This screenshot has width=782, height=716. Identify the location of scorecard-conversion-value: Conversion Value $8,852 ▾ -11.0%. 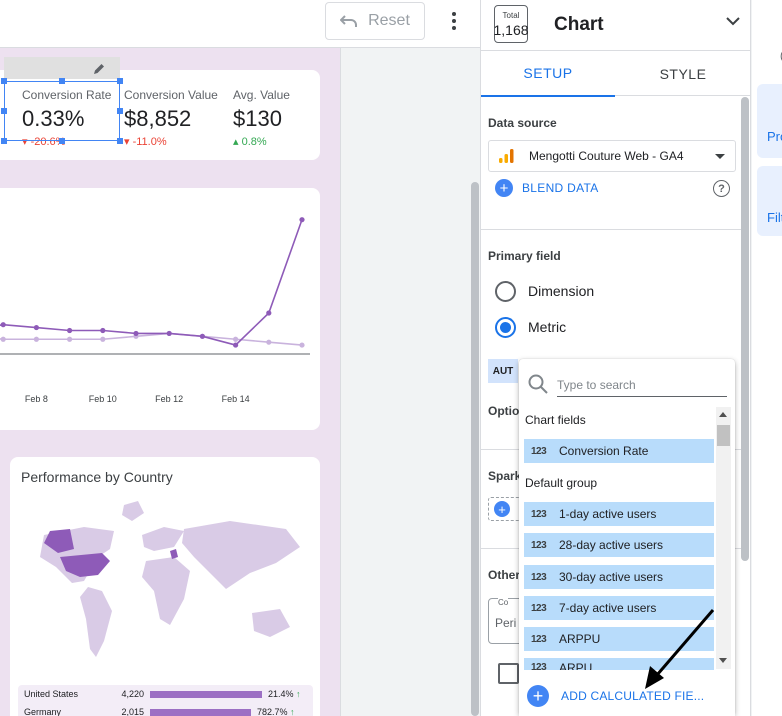
(171, 118).